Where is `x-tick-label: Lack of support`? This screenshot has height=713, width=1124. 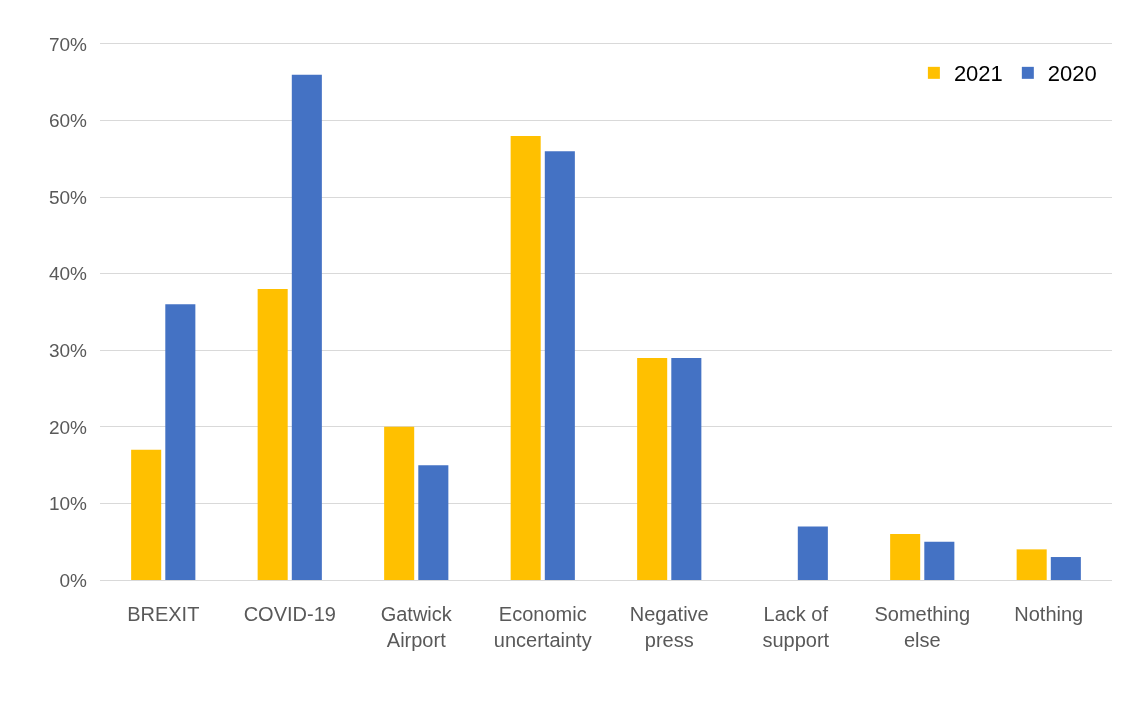
x-tick-label: Lack of support is located at coordinates (796, 627).